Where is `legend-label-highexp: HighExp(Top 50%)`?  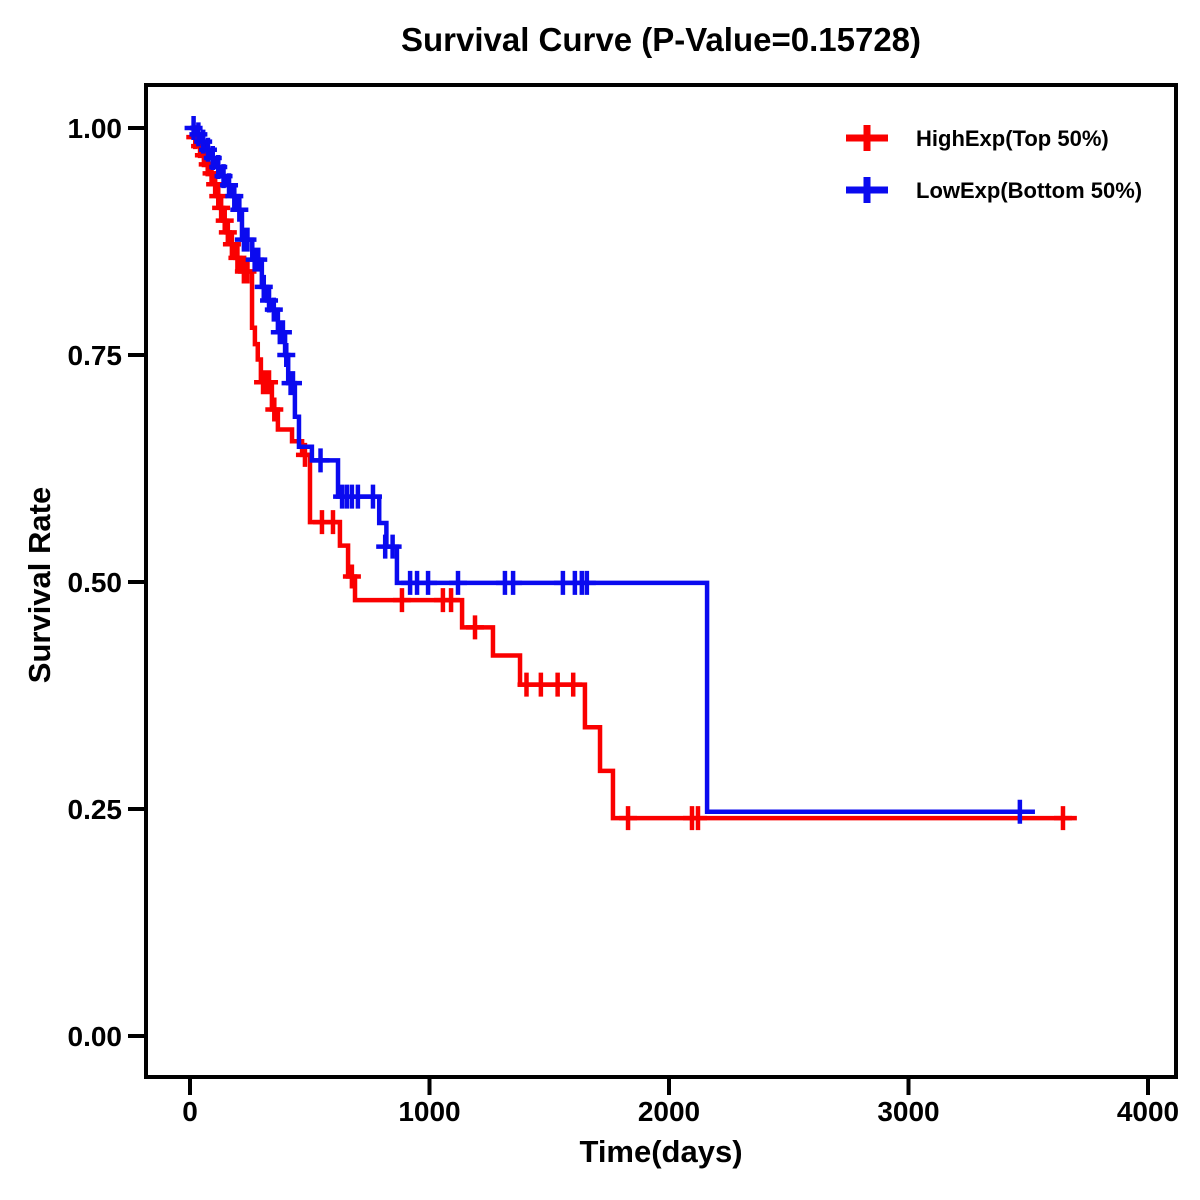 legend-label-highexp: HighExp(Top 50%) is located at coordinates (1012, 138).